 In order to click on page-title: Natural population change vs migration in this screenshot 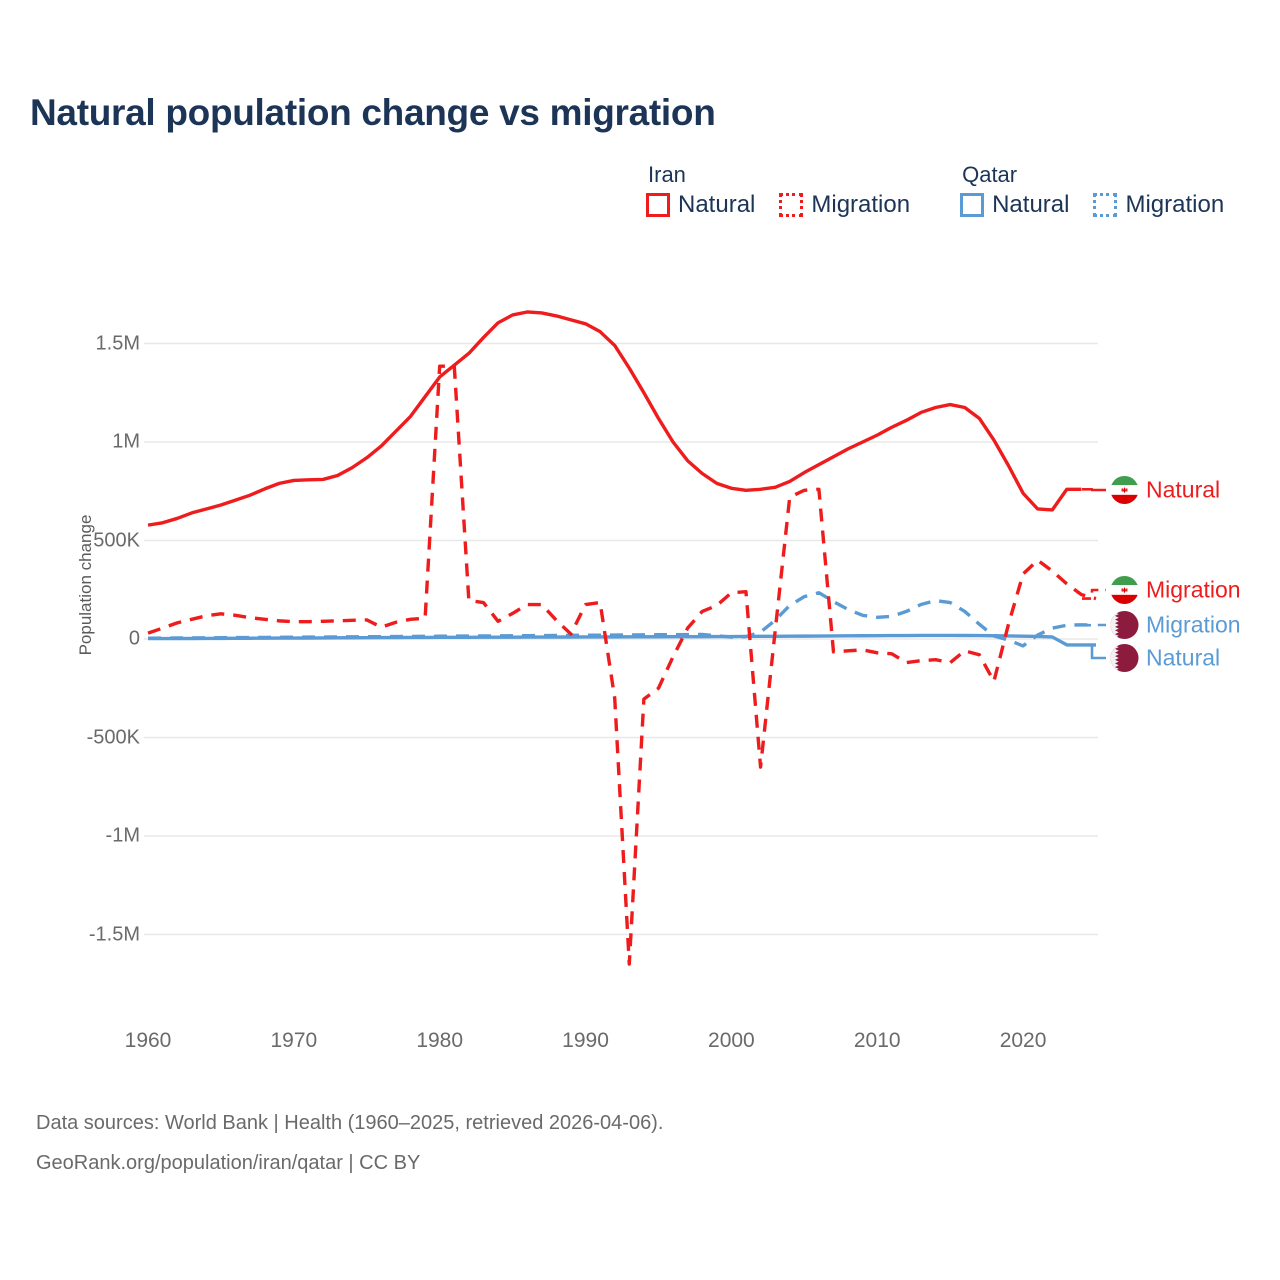, I will do `click(373, 112)`.